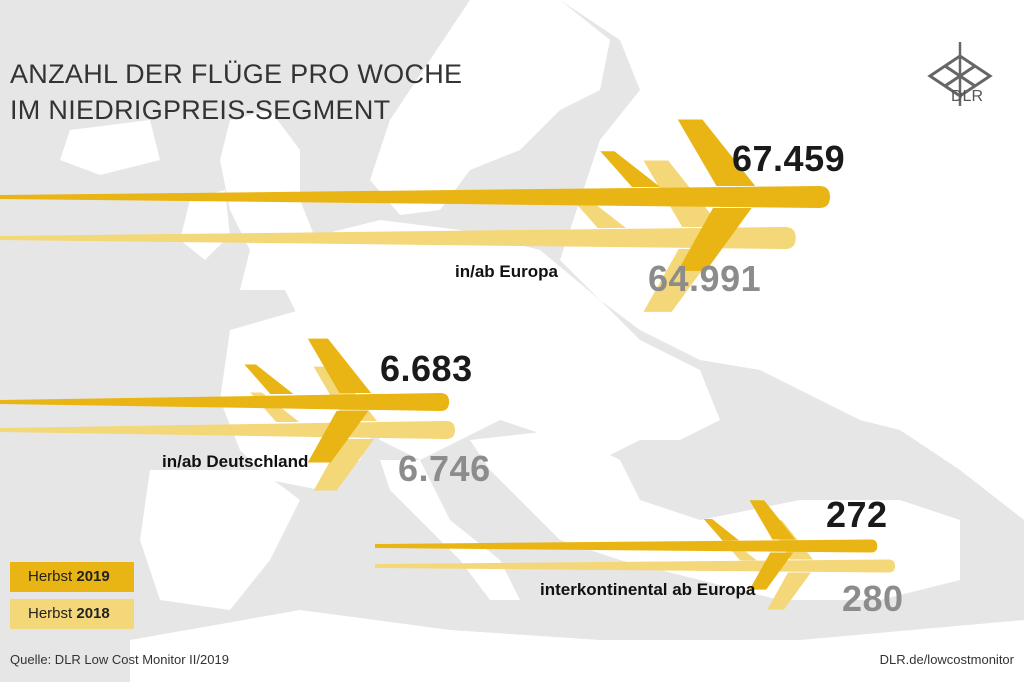 The height and width of the screenshot is (682, 1024). Describe the element at coordinates (225, 400) in the screenshot. I see `plane-bar-deutschland-2019` at that location.